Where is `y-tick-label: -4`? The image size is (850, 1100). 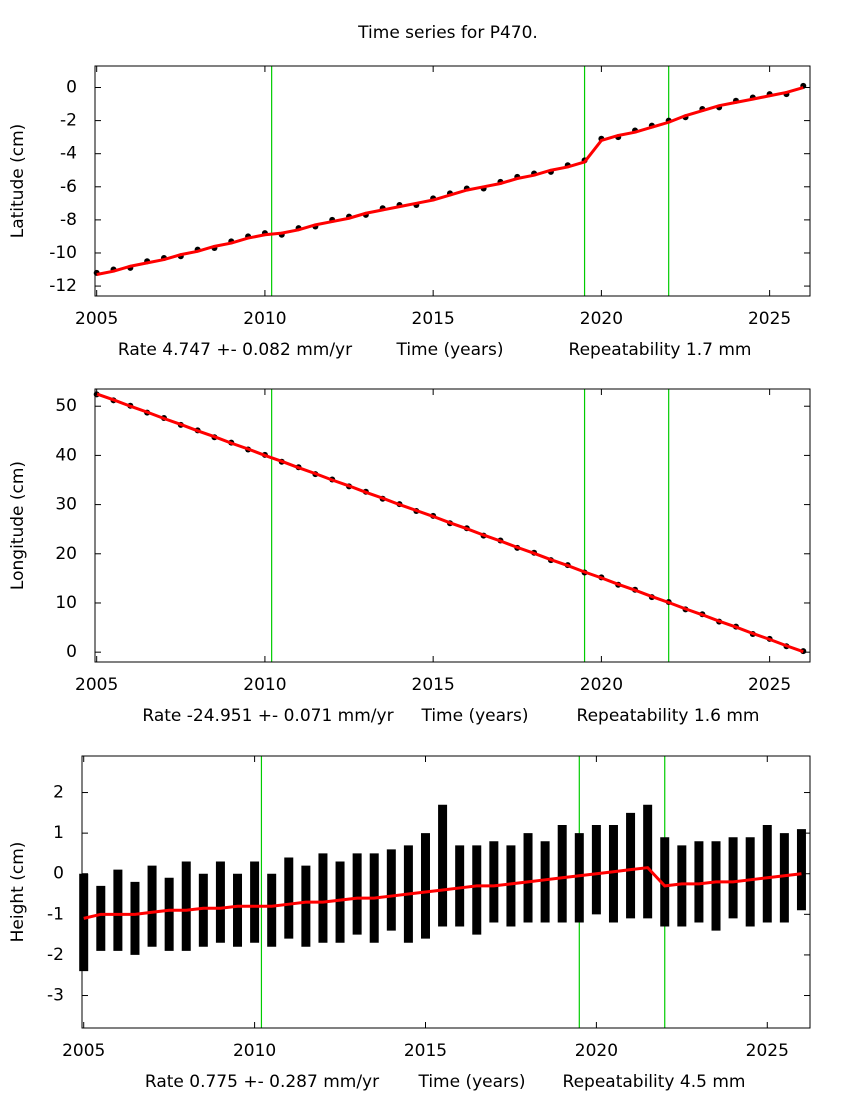
y-tick-label: -4 is located at coordinates (68, 154).